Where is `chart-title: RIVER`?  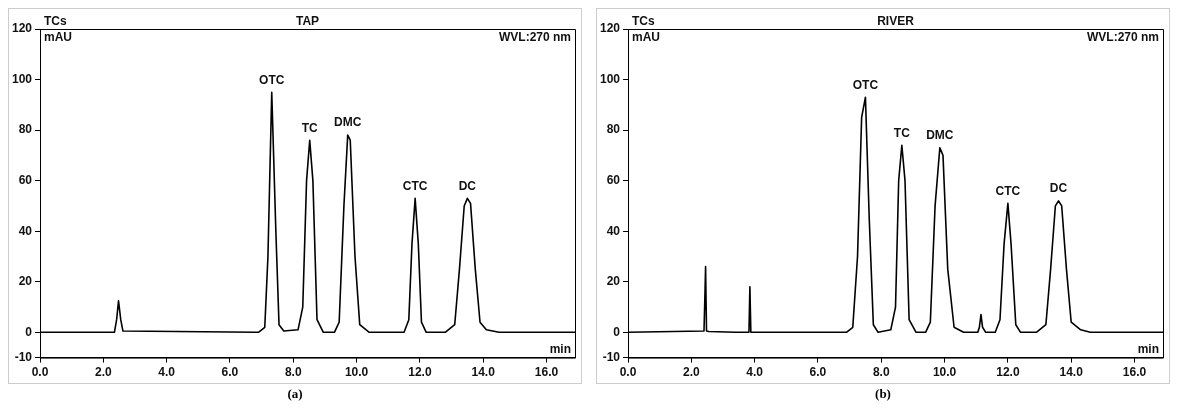 chart-title: RIVER is located at coordinates (896, 21).